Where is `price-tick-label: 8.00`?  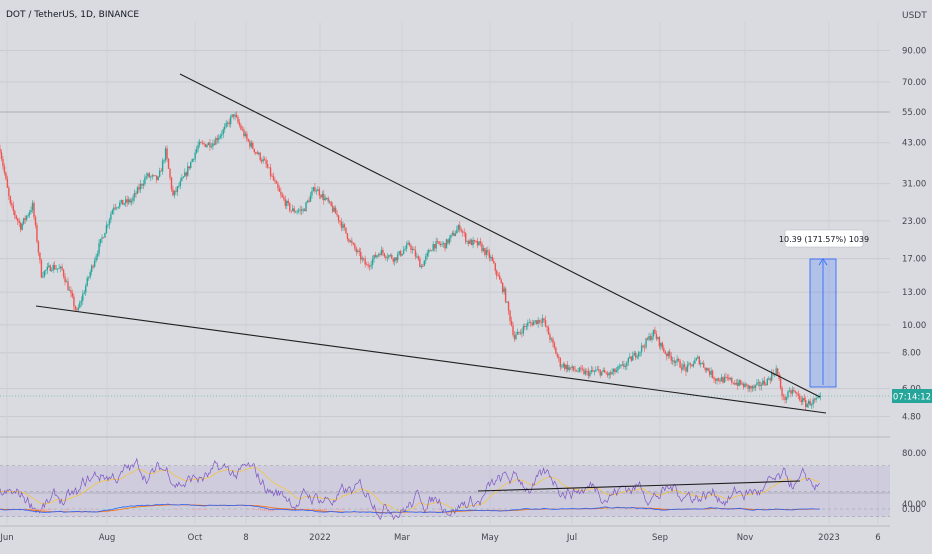
price-tick-label: 8.00 is located at coordinates (911, 354).